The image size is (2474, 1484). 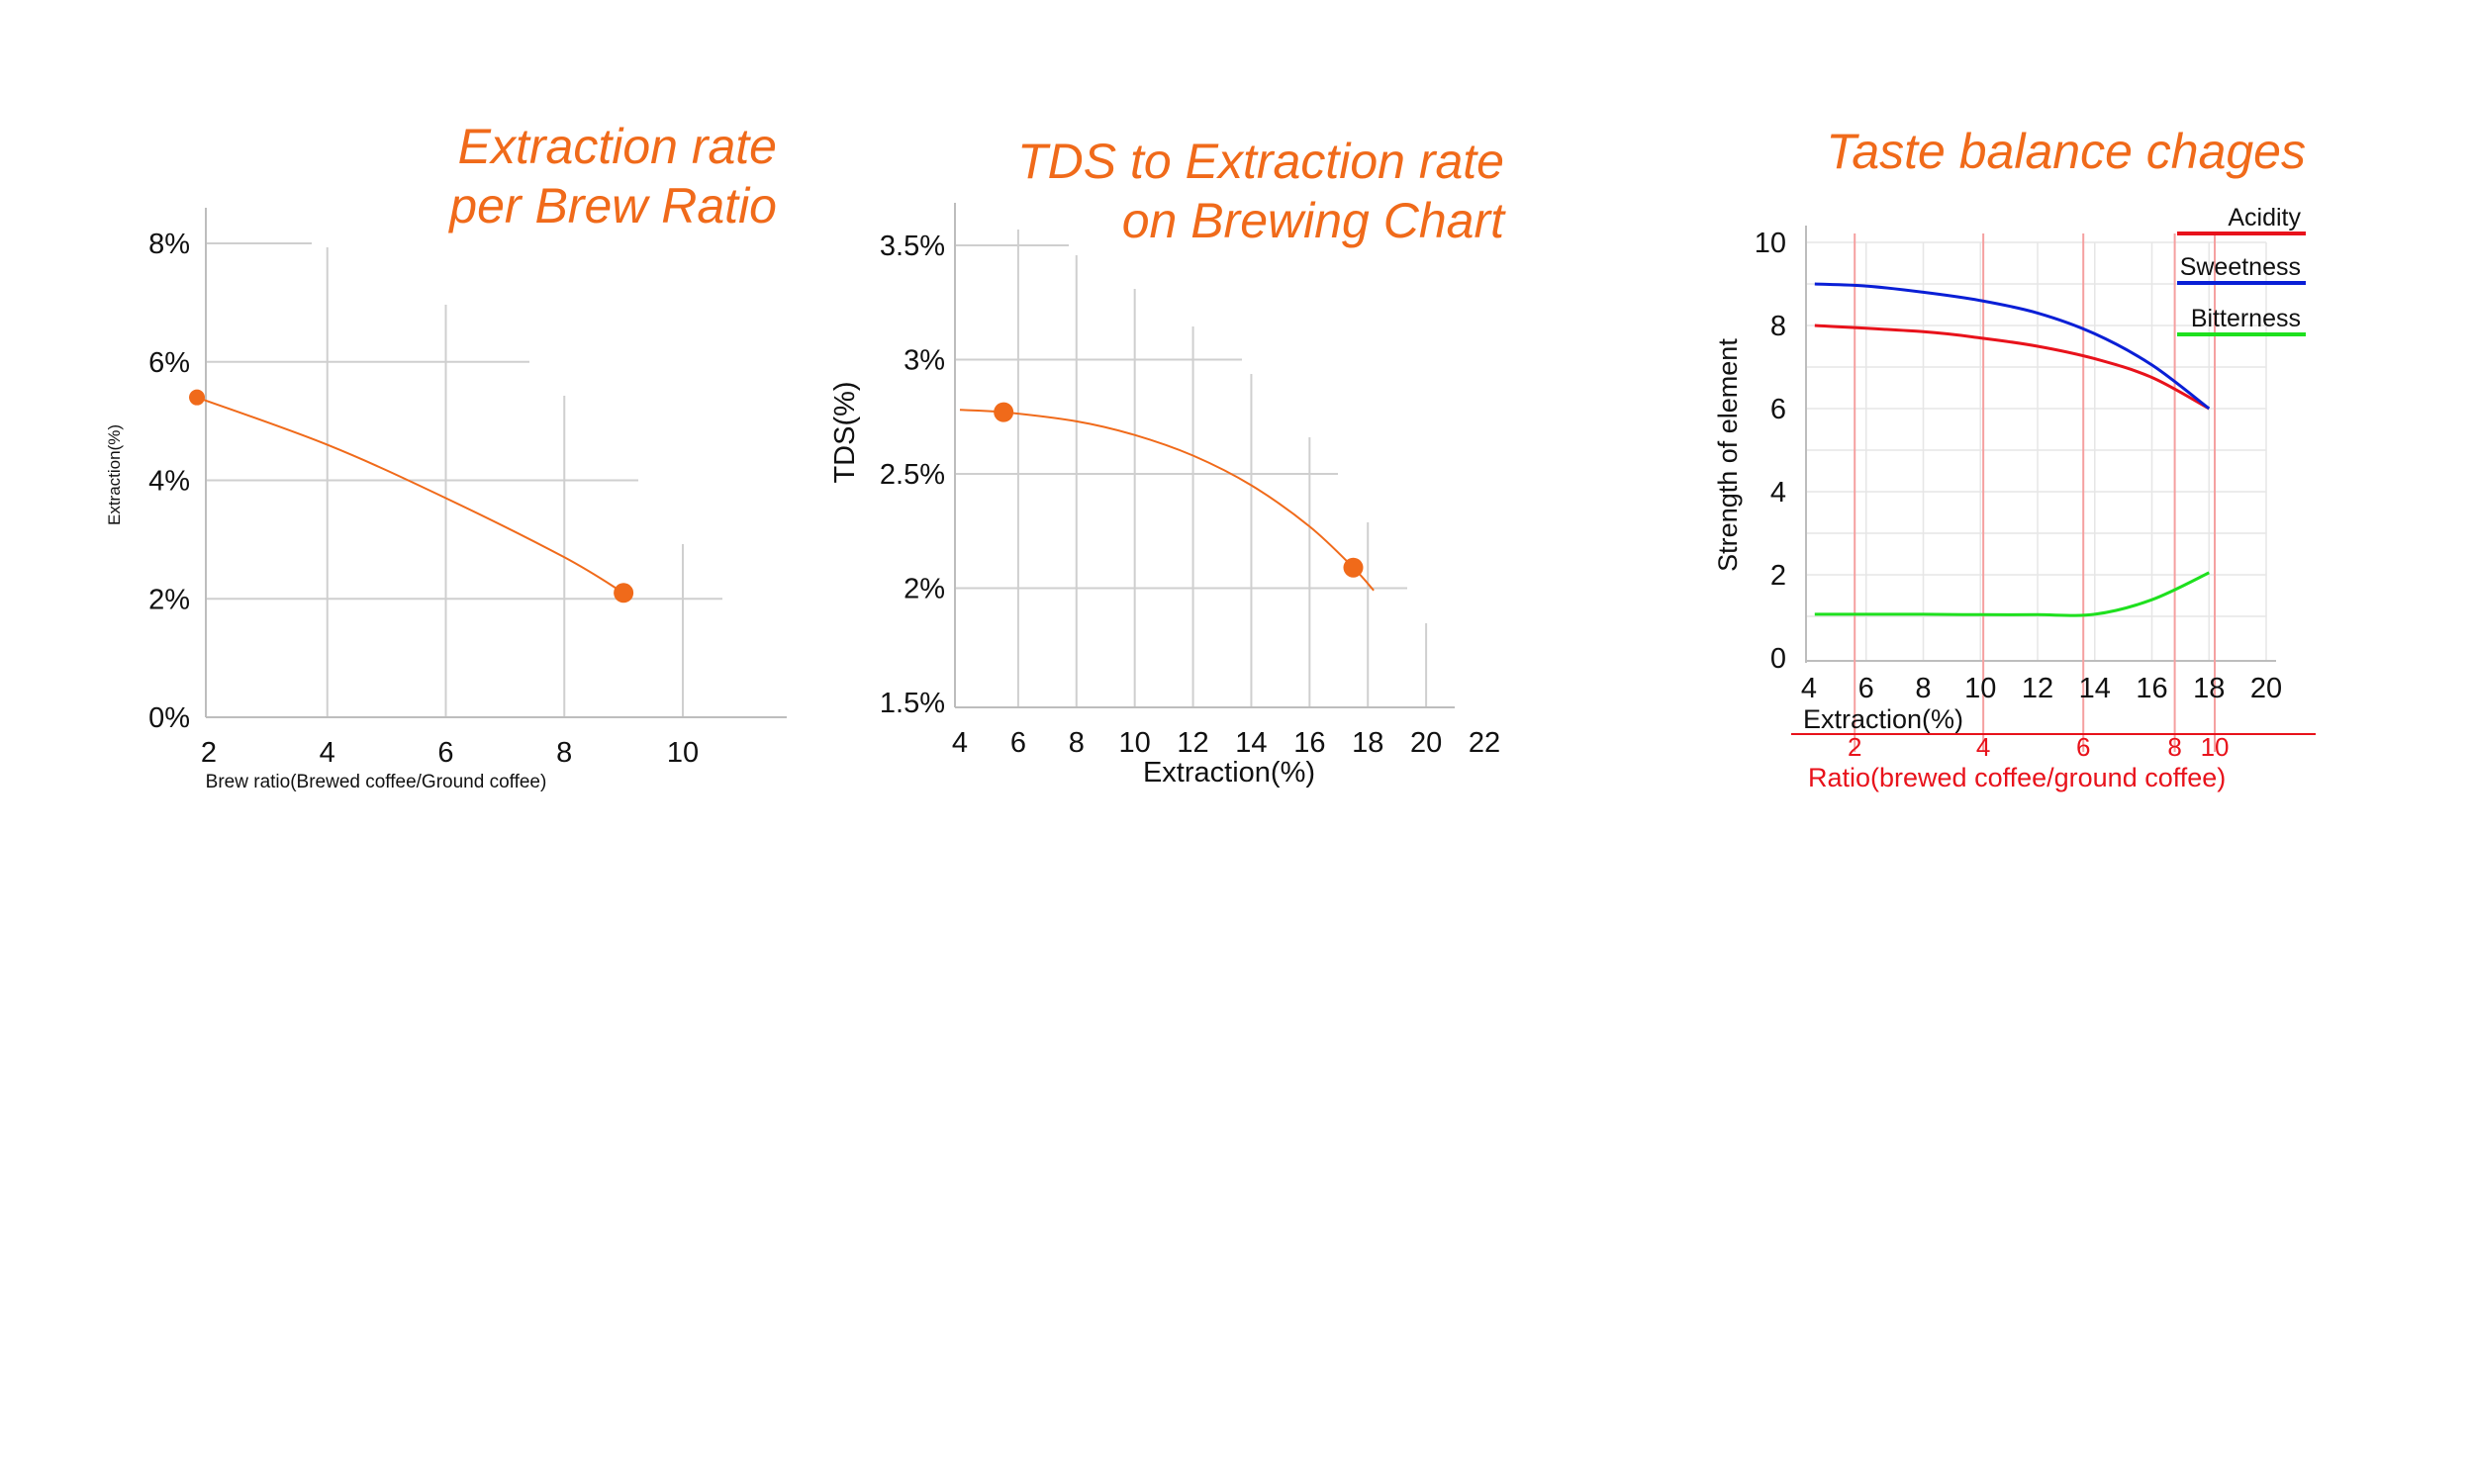 I want to click on chart2-title-line2: on Brewing Chart, so click(x=1314, y=220).